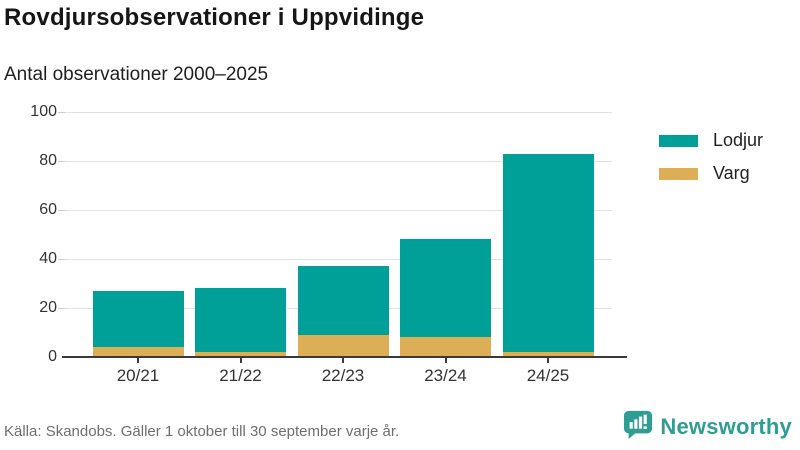  I want to click on chart-legend: Lodjur Varg, so click(711, 163).